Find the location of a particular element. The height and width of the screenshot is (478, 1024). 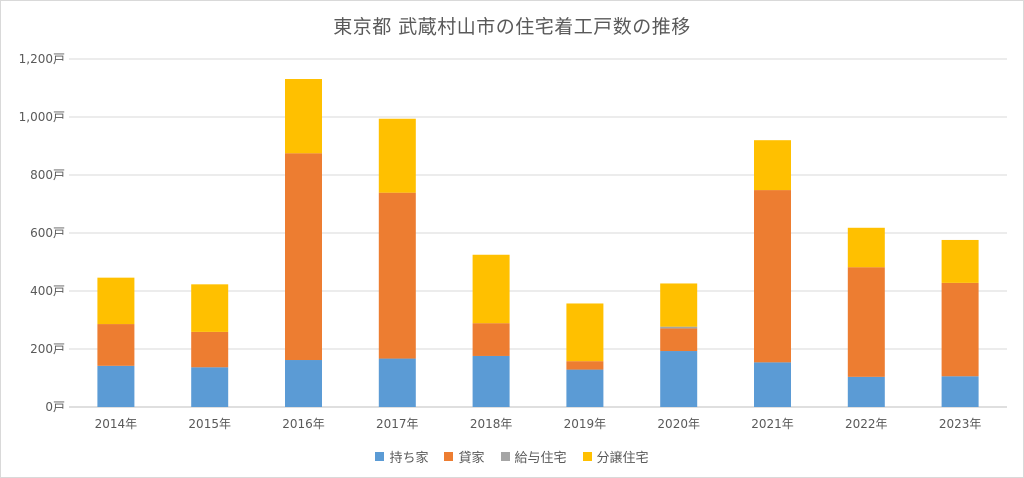

legend-label: 貸家 is located at coordinates (471, 458).